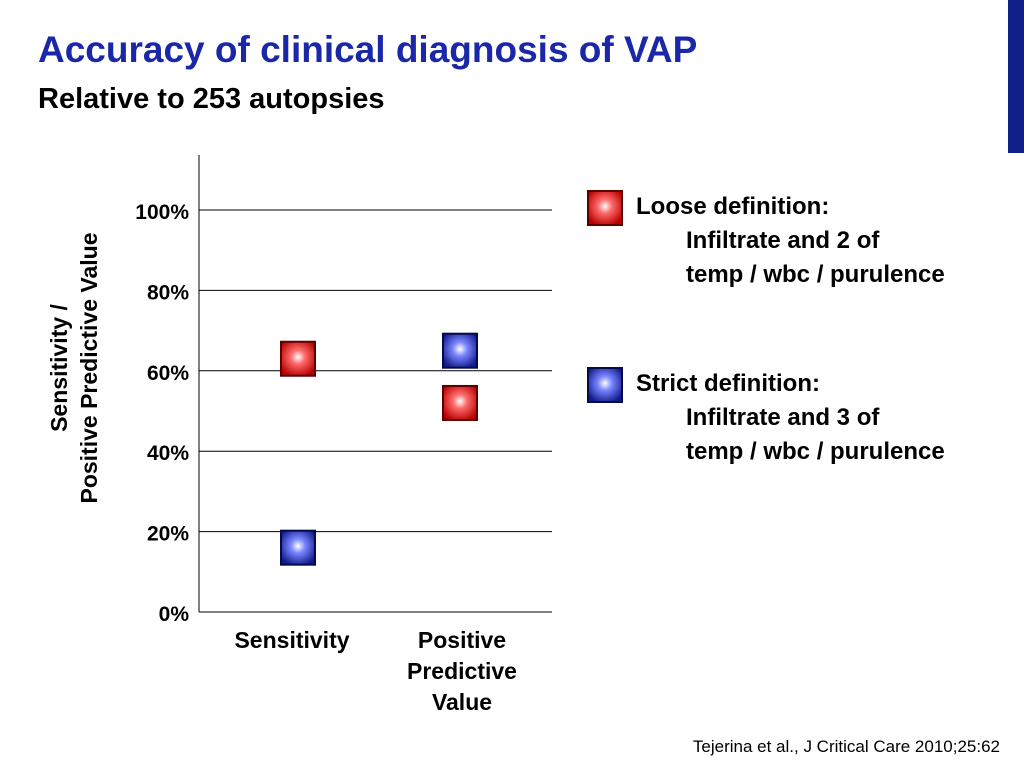 The width and height of the screenshot is (1024, 768). I want to click on y-axis-label: Sensitivity / Positive Predictive Value, so click(74, 367).